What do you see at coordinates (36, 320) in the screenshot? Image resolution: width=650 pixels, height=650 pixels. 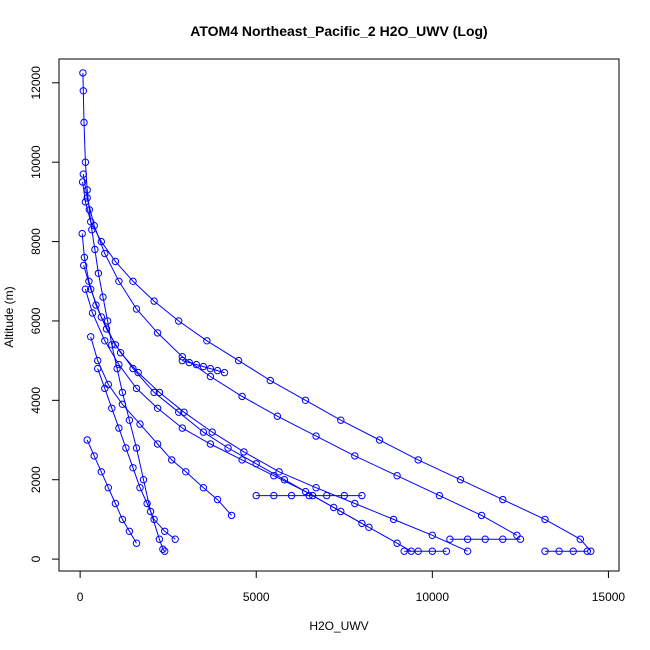 I see `y-tick-label: 6000` at bounding box center [36, 320].